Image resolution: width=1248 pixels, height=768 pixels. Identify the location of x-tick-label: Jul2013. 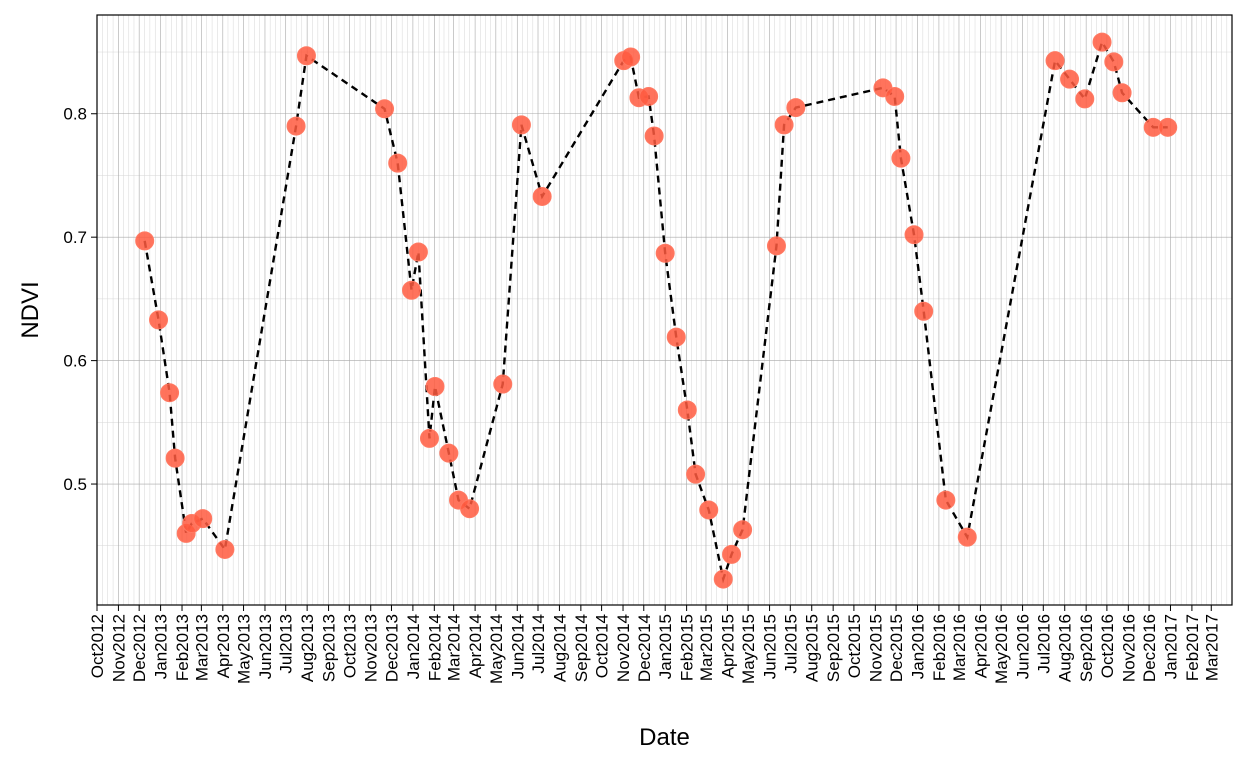
(286, 644).